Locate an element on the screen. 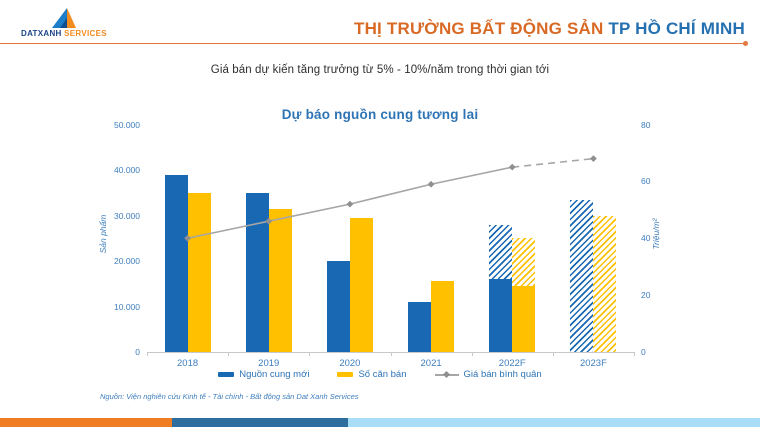 This screenshot has height=428, width=760. page-title-market: THỊ TRƯỜNG BẤT ĐỘNG SẢN is located at coordinates (478, 28).